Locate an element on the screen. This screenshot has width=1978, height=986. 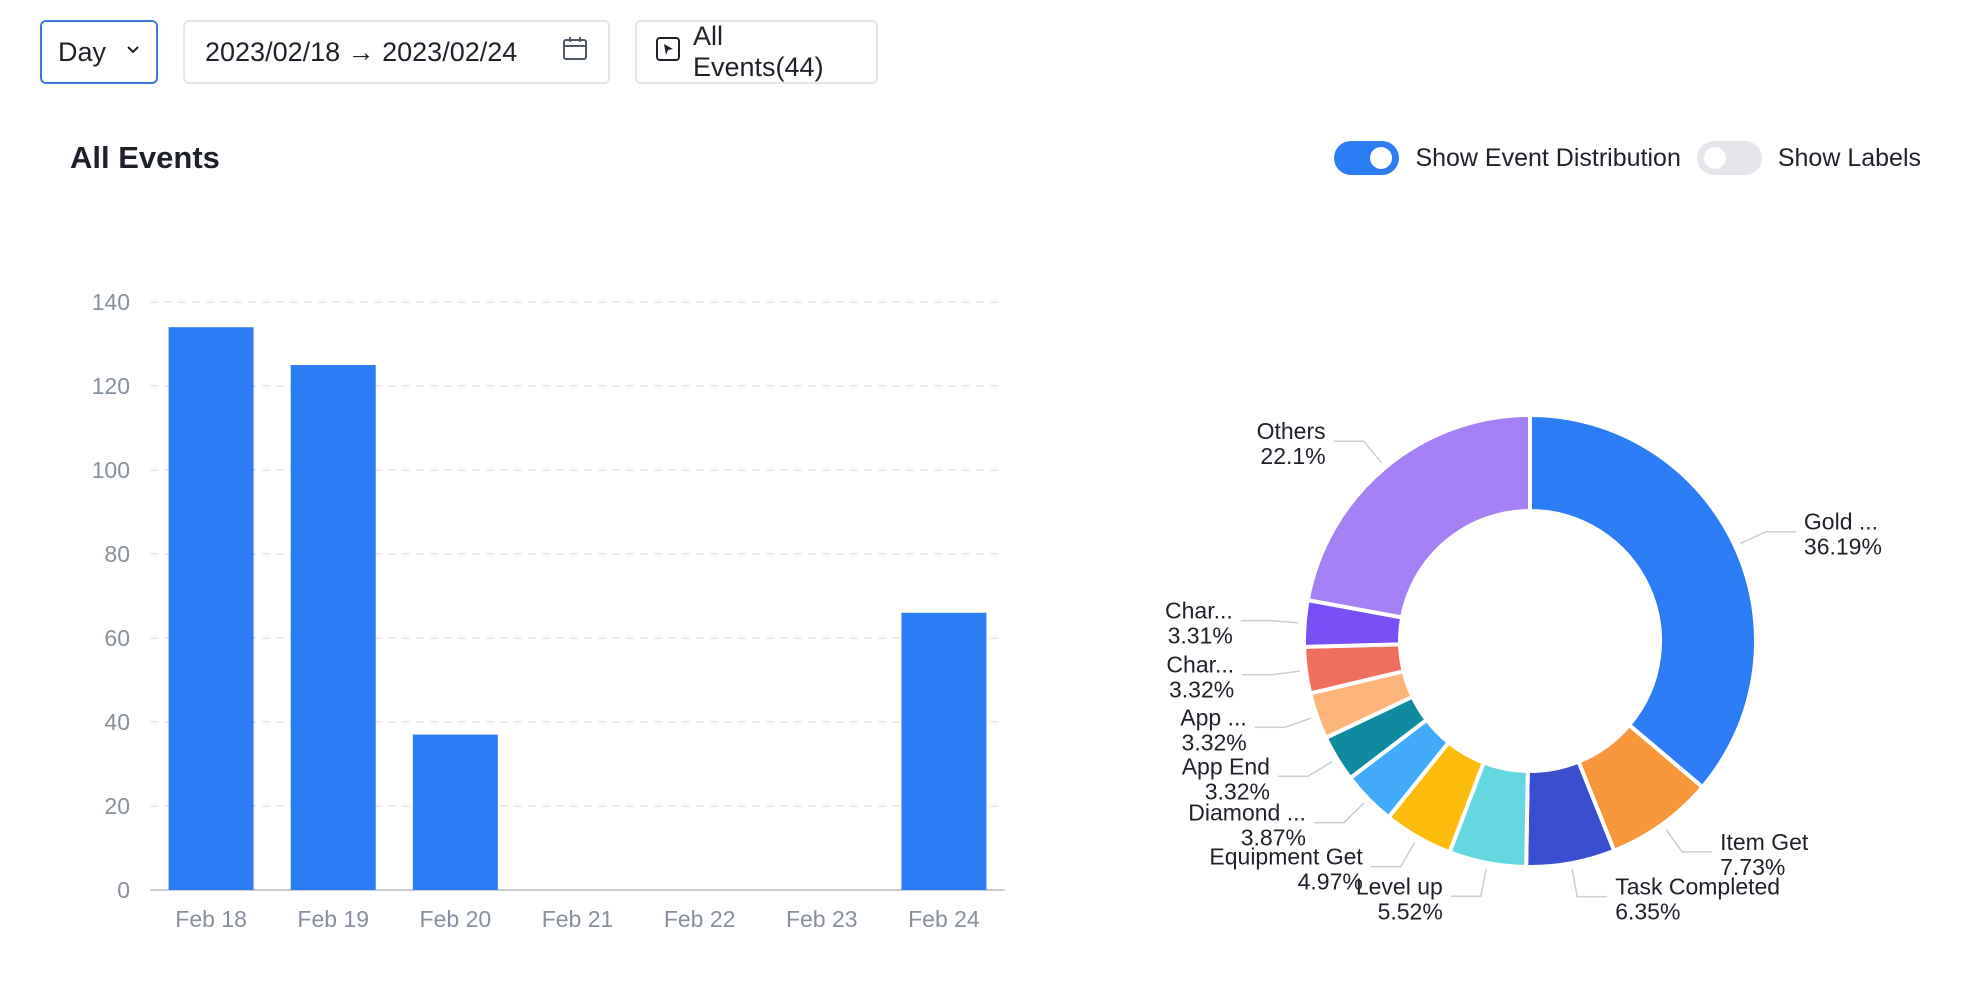
granularity-value: Day is located at coordinates (82, 51).